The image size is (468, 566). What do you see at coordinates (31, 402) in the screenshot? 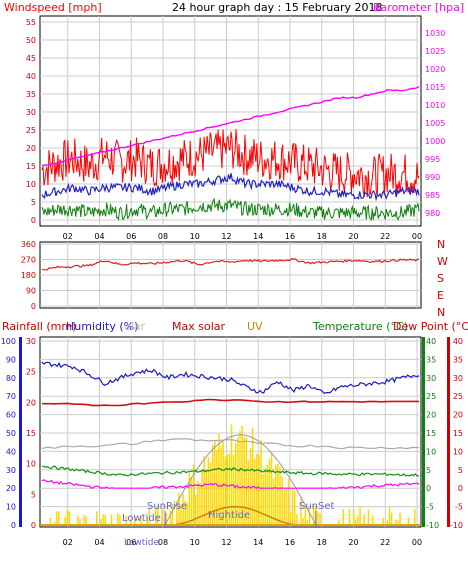
I see `rain-tick-label: 20` at bounding box center [31, 402].